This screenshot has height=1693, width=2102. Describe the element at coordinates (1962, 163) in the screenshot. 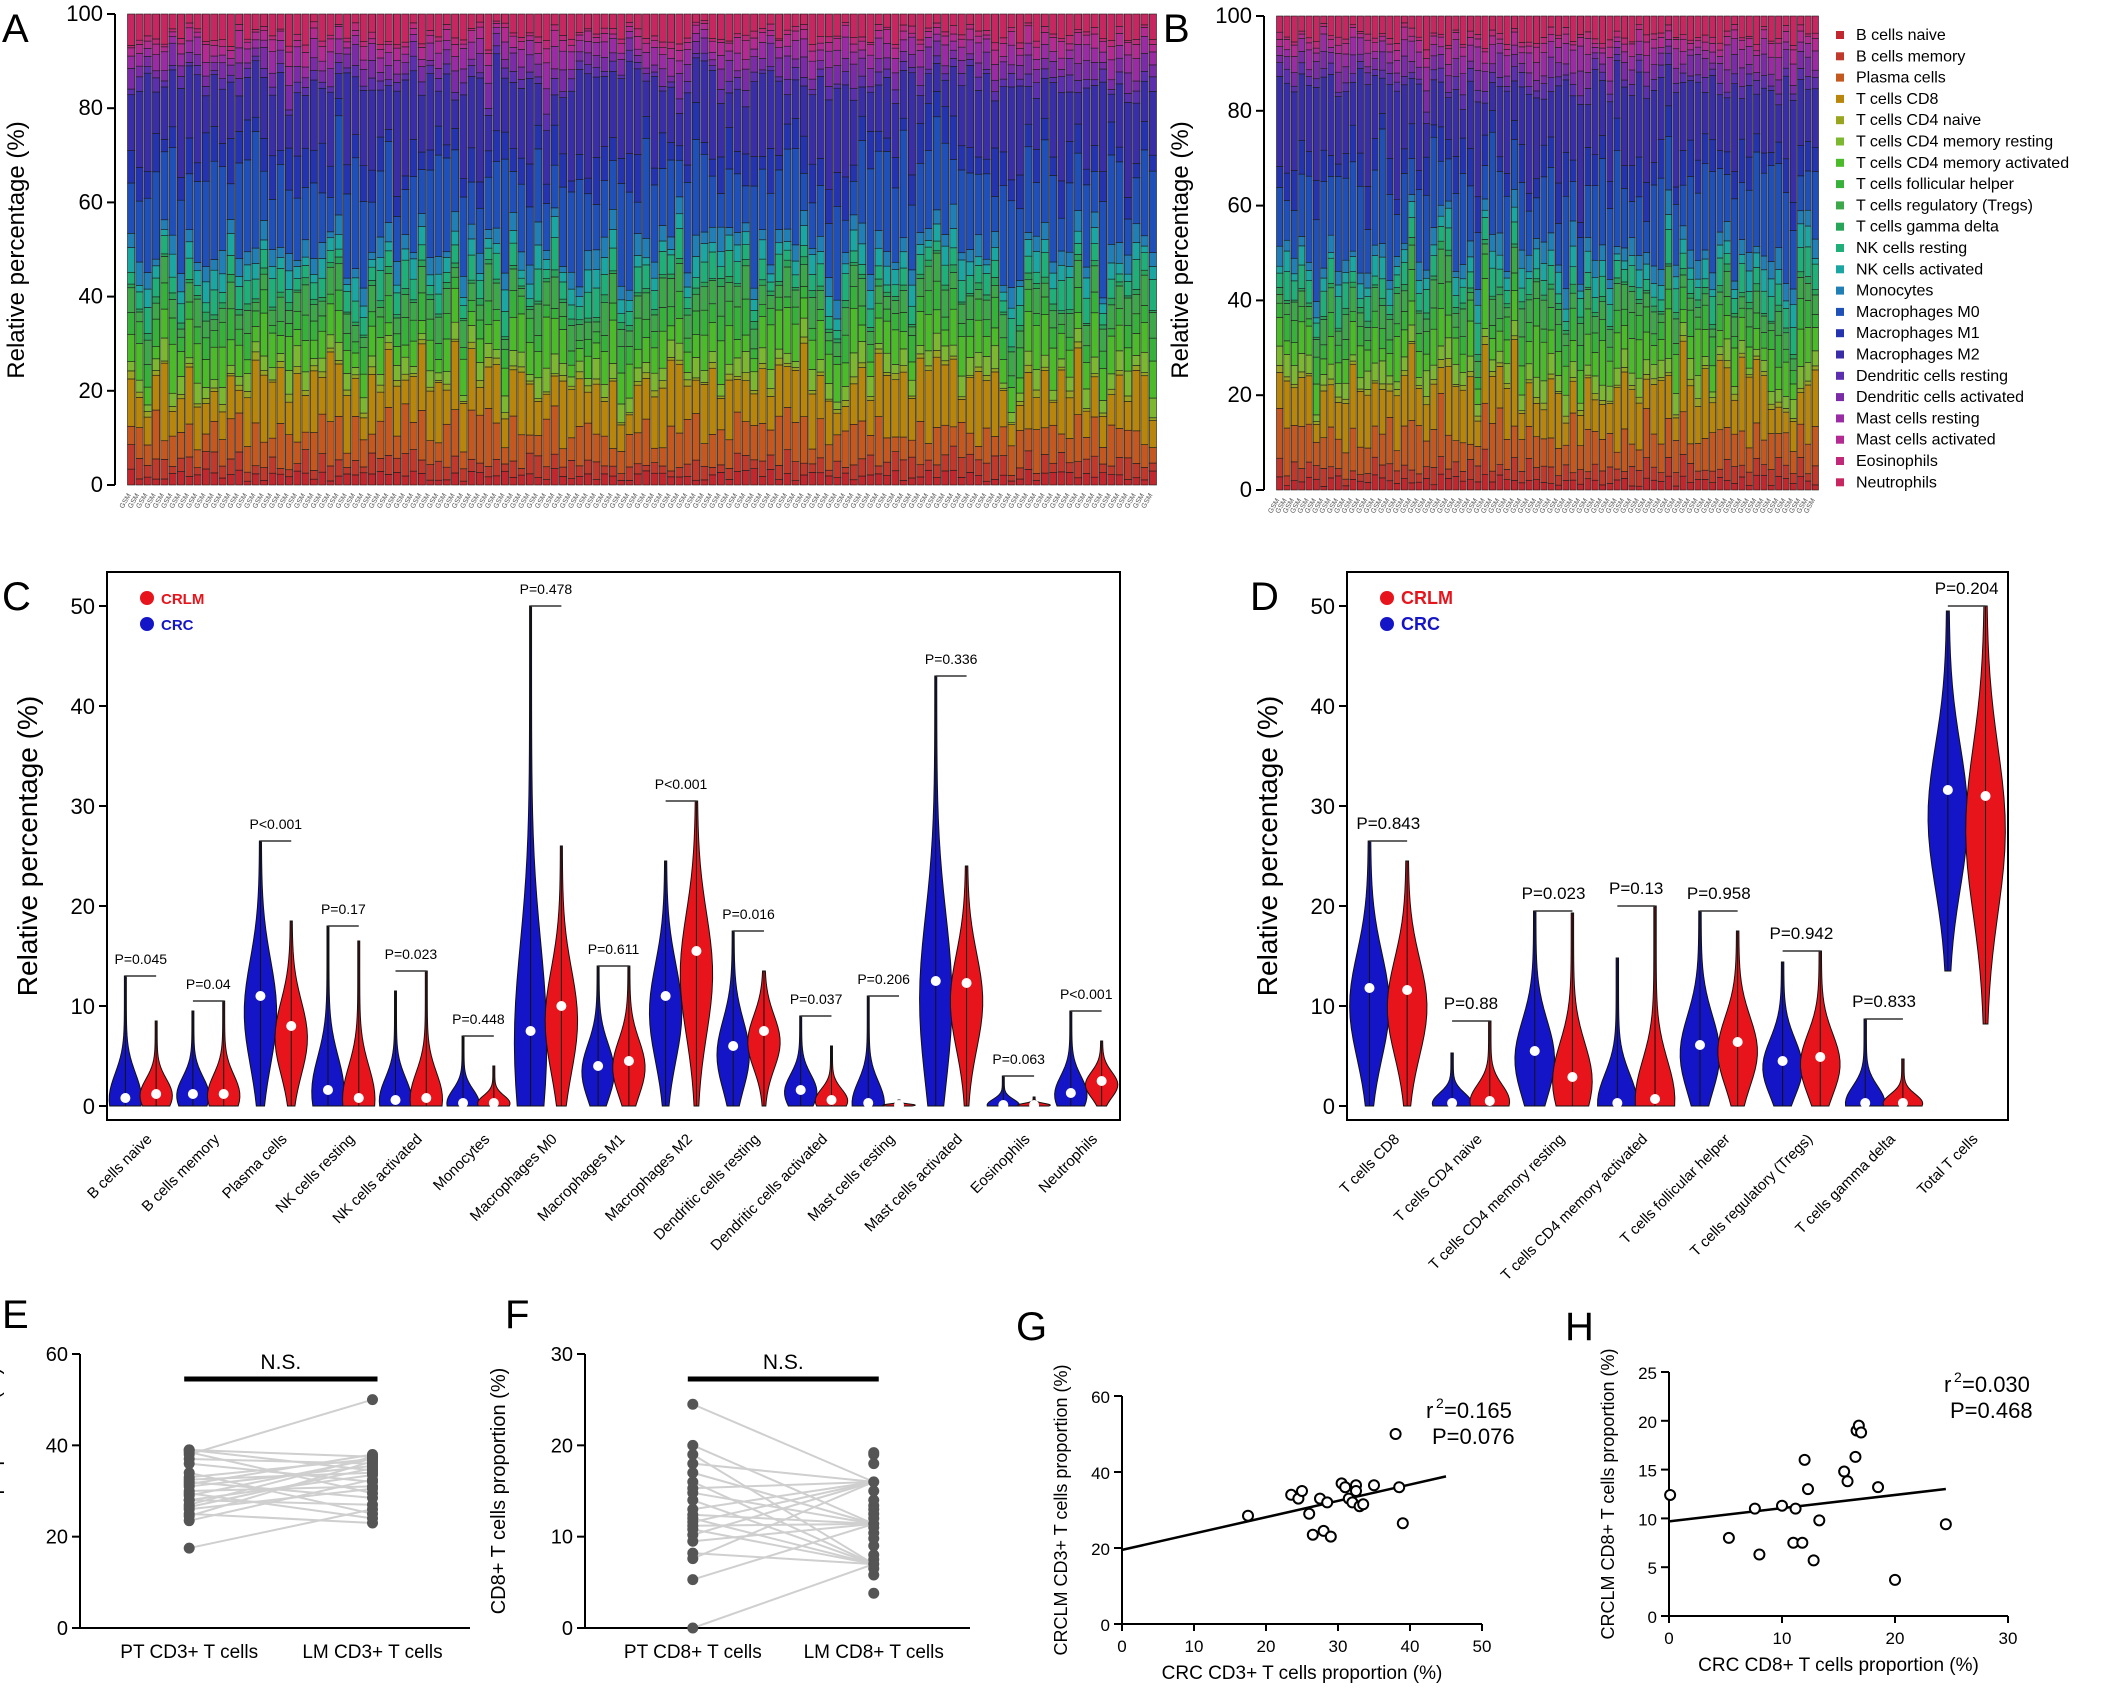

I see `legend-label: T cells CD4 memory activated` at that location.